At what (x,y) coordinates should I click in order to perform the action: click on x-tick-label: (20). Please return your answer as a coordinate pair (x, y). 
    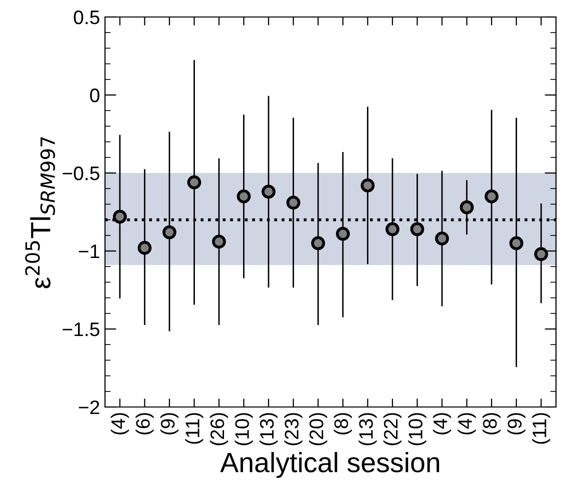
    Looking at the image, I should click on (318, 429).